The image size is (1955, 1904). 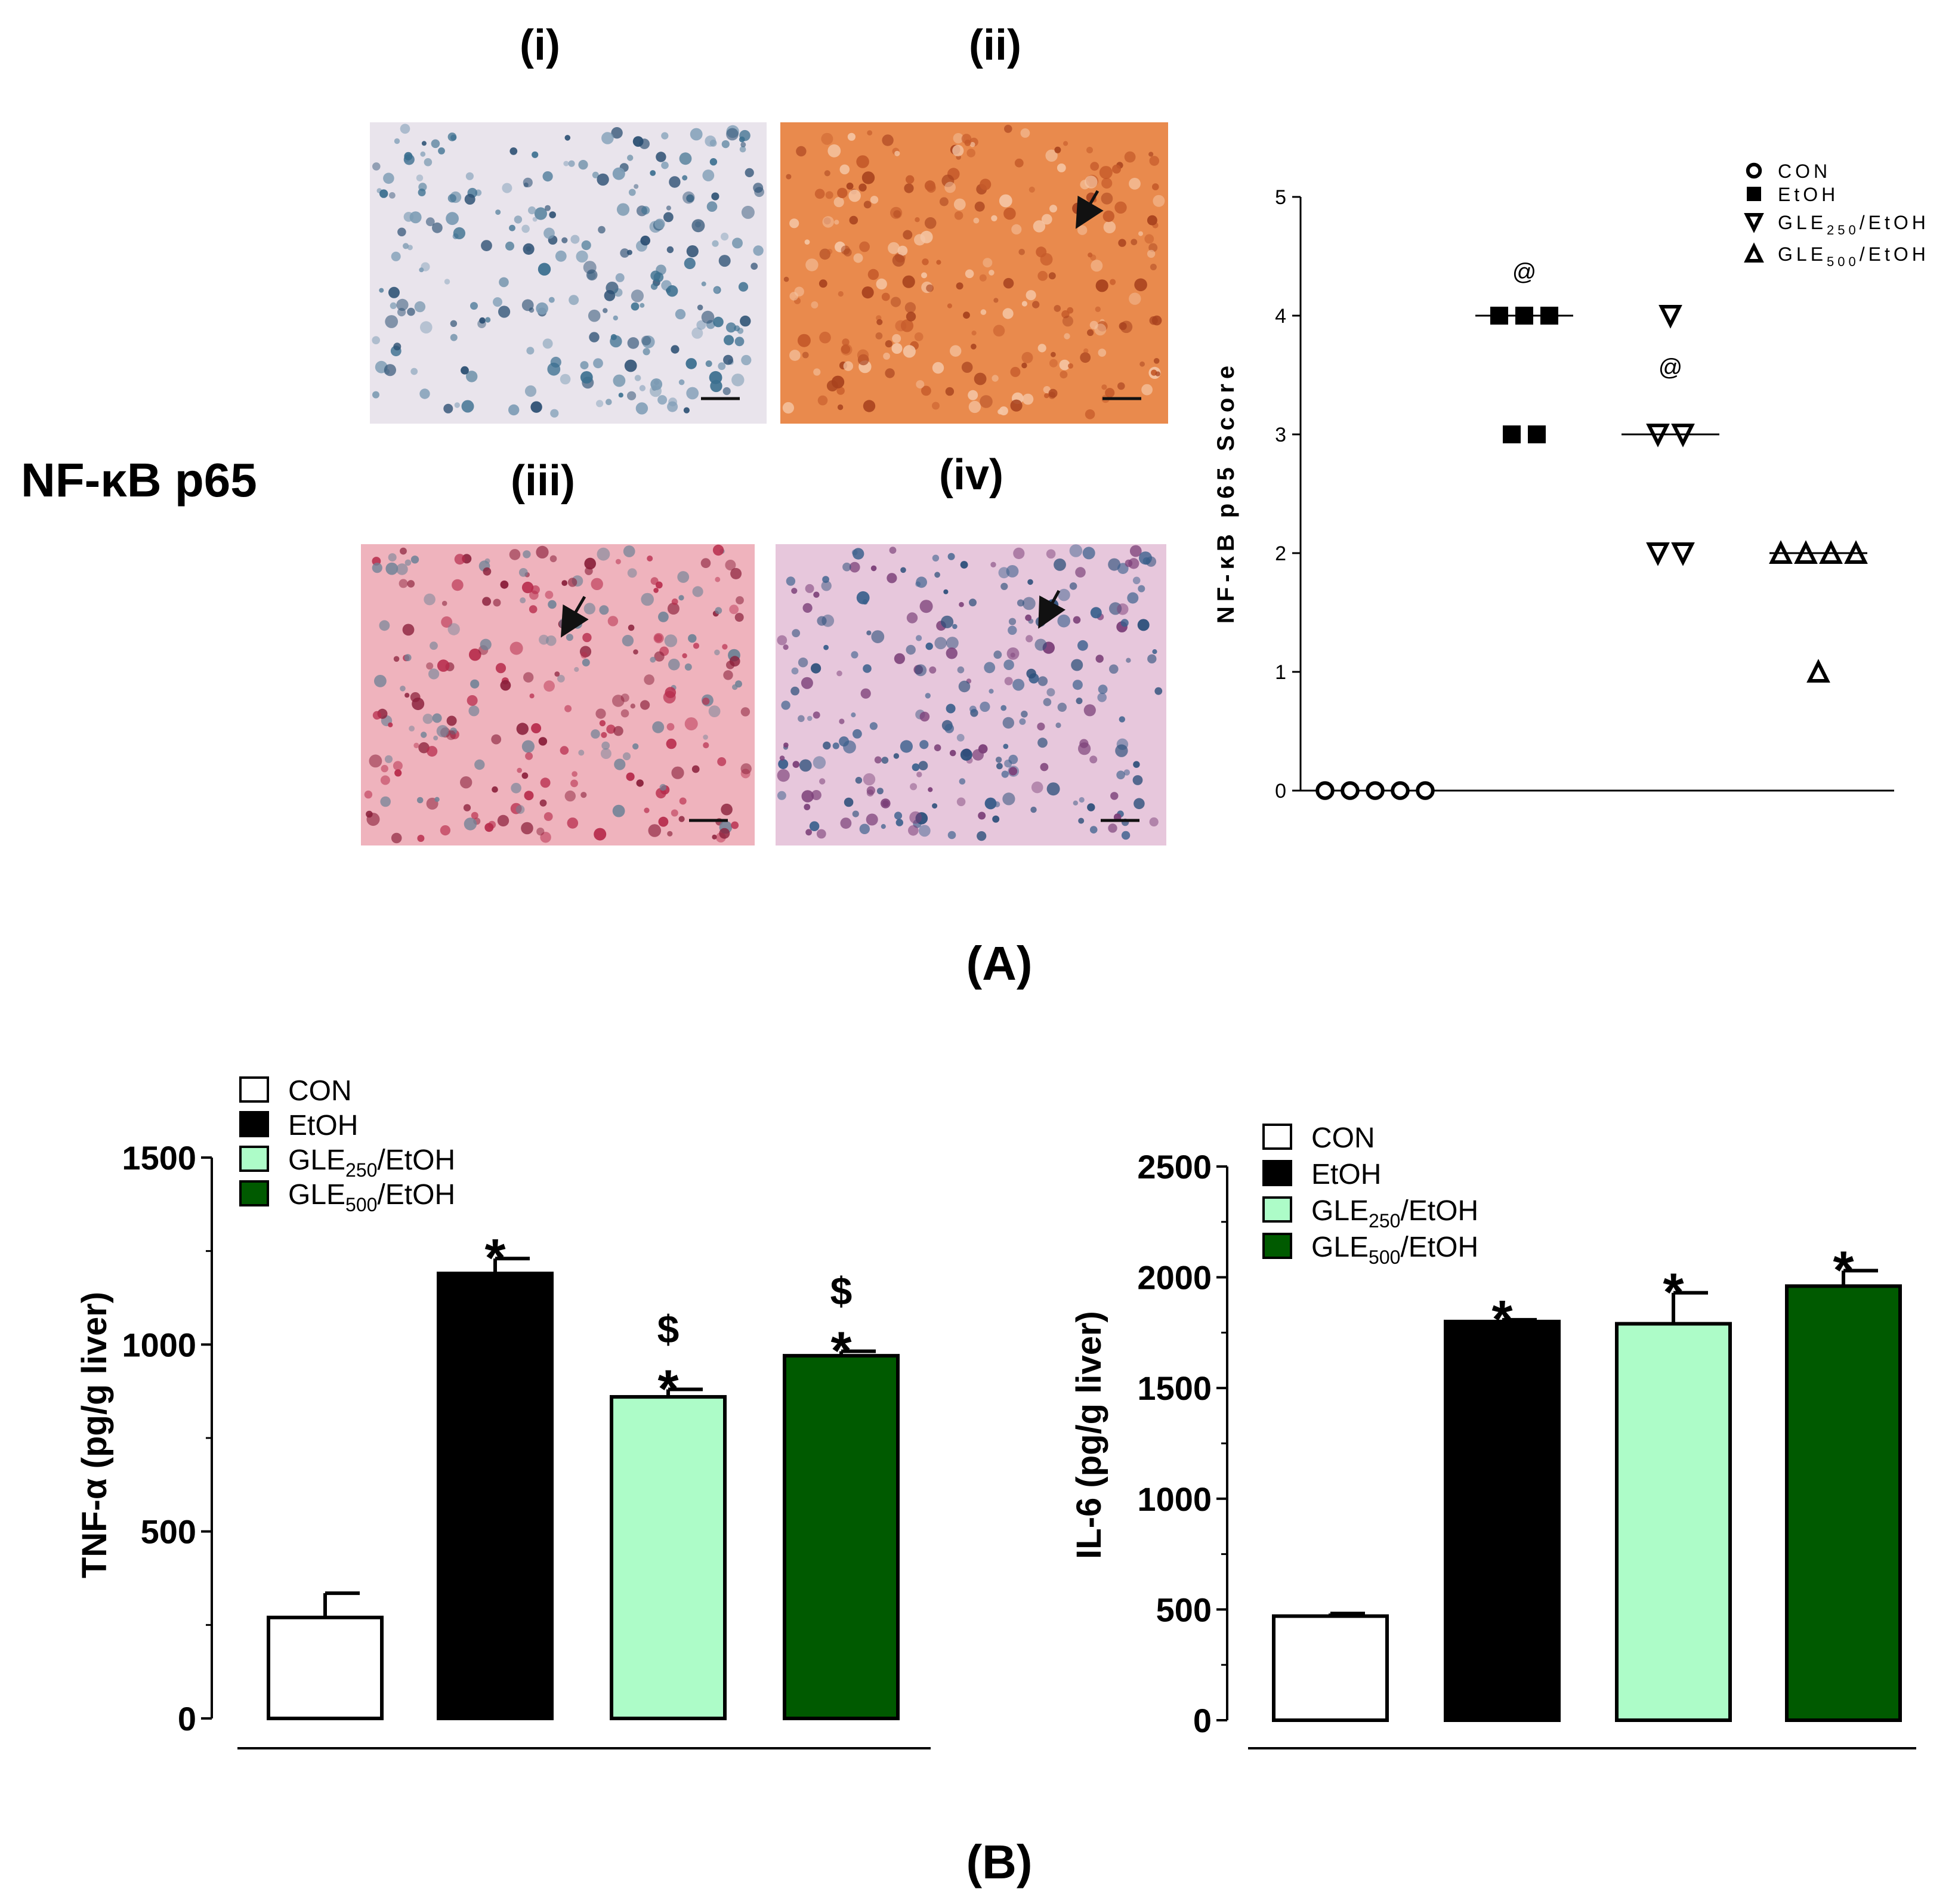 What do you see at coordinates (371, 1197) in the screenshot?
I see `legend-label: GLE500/EtOH` at bounding box center [371, 1197].